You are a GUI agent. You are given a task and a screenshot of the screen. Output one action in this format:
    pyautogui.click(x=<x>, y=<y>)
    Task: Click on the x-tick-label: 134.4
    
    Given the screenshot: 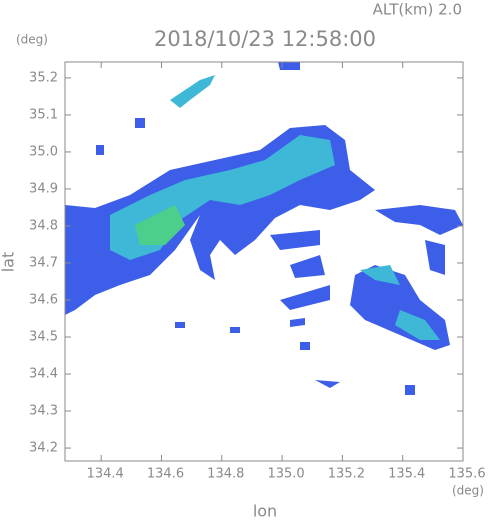 What is the action you would take?
    pyautogui.click(x=105, y=474)
    